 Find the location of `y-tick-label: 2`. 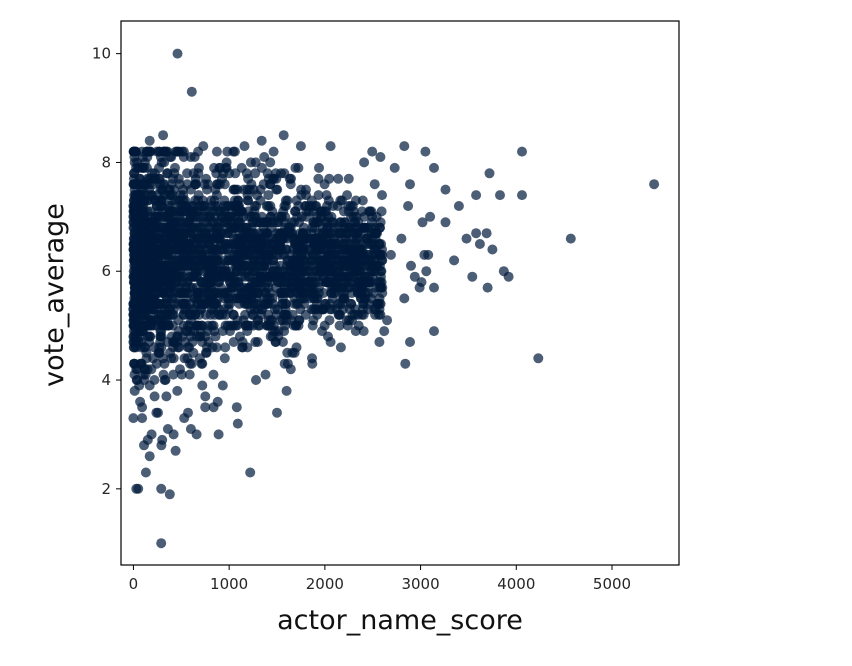

y-tick-label: 2 is located at coordinates (106, 489).